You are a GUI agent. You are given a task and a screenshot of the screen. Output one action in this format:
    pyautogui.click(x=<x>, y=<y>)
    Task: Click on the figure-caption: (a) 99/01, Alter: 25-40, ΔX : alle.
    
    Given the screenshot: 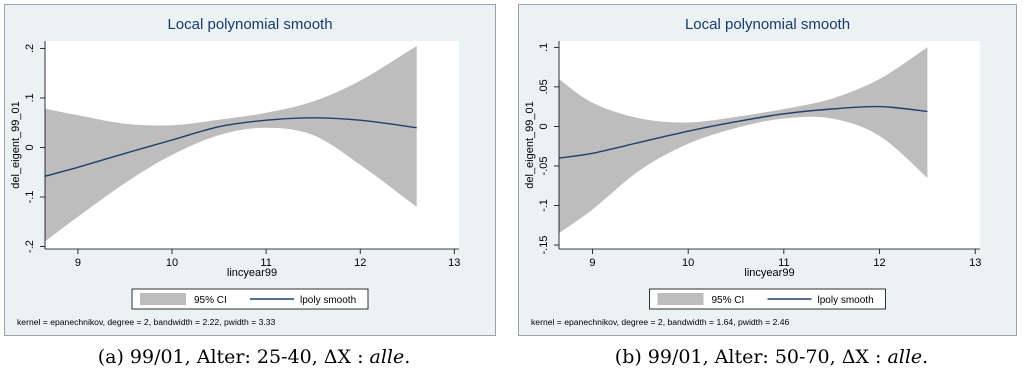 What is the action you would take?
    pyautogui.click(x=254, y=357)
    